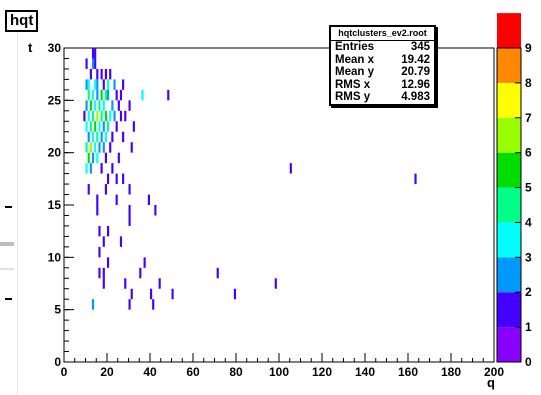 The image size is (541, 395). I want to click on window-edge-mark, so click(8, 207).